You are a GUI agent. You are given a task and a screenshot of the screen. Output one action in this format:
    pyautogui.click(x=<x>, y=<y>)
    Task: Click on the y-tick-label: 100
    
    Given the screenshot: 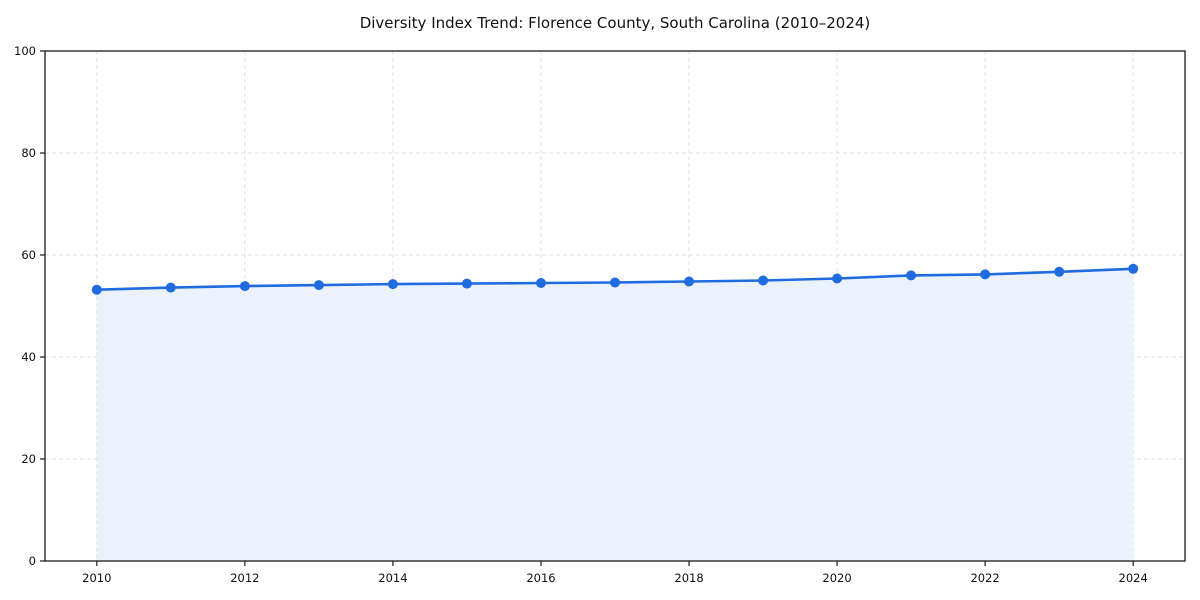 What is the action you would take?
    pyautogui.click(x=25, y=51)
    